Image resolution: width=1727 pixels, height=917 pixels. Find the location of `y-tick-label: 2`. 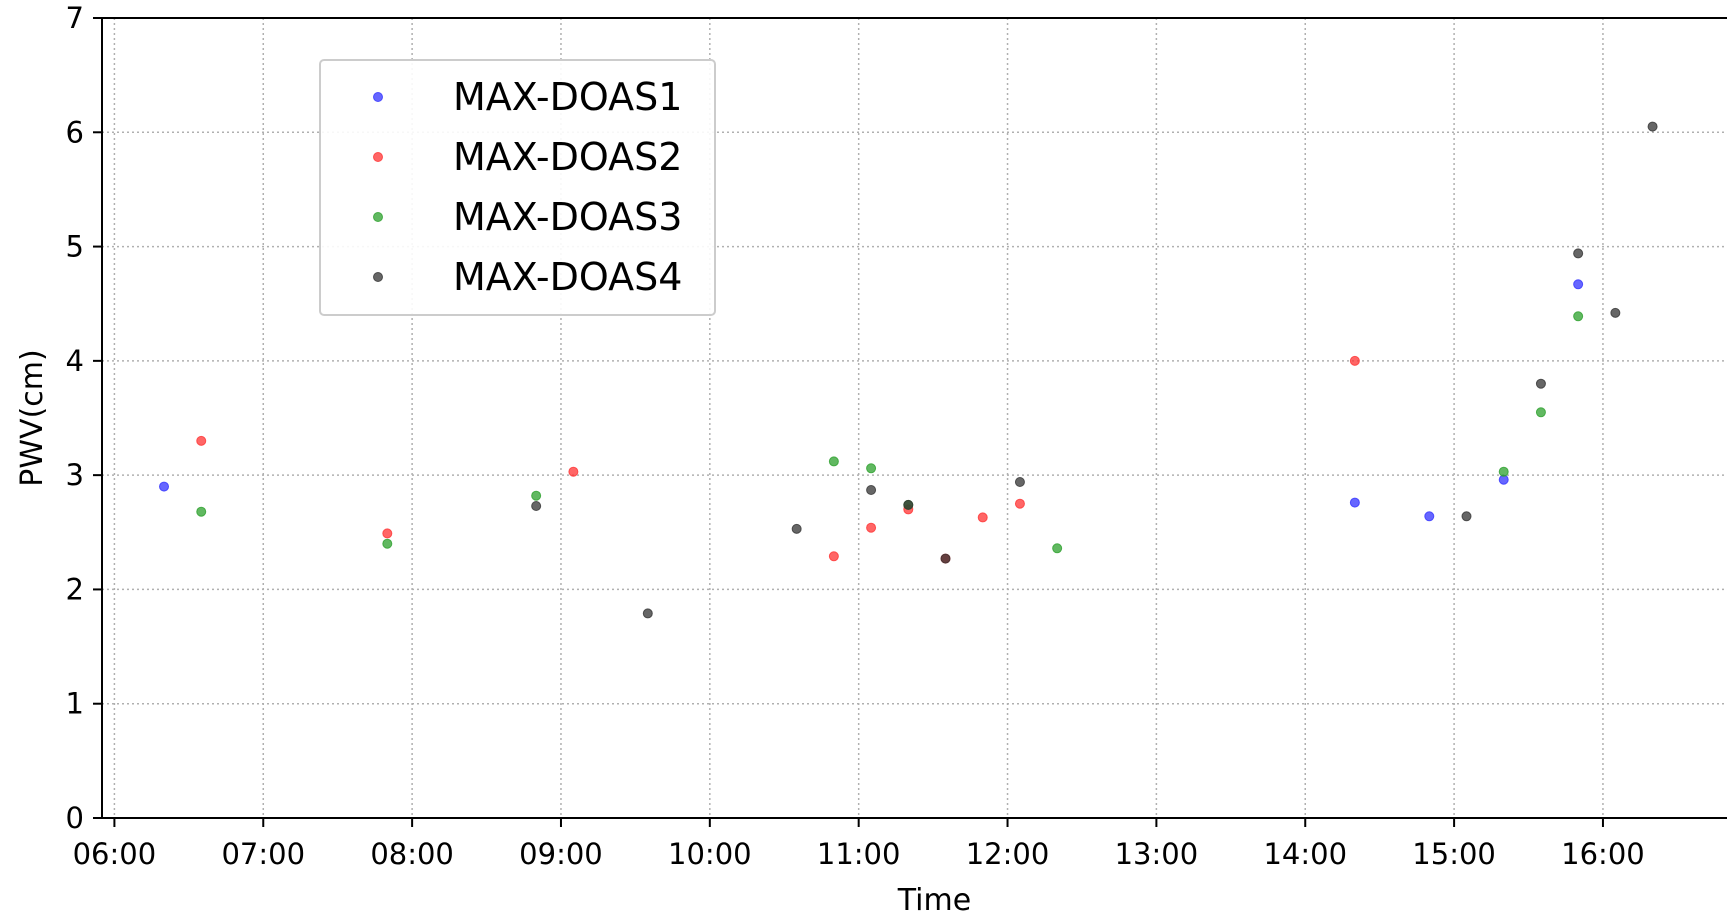

y-tick-label: 2 is located at coordinates (75, 589).